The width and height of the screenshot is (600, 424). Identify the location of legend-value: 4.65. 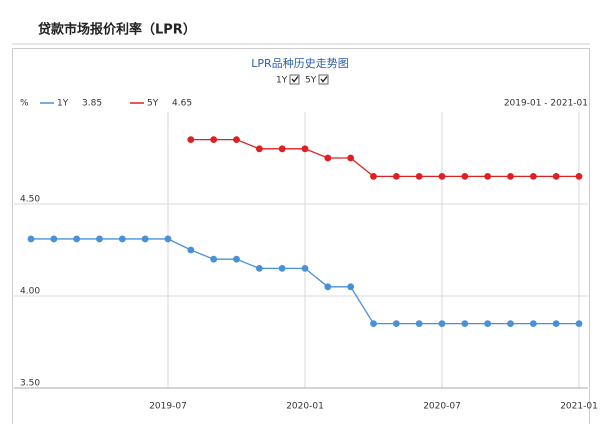
(182, 104).